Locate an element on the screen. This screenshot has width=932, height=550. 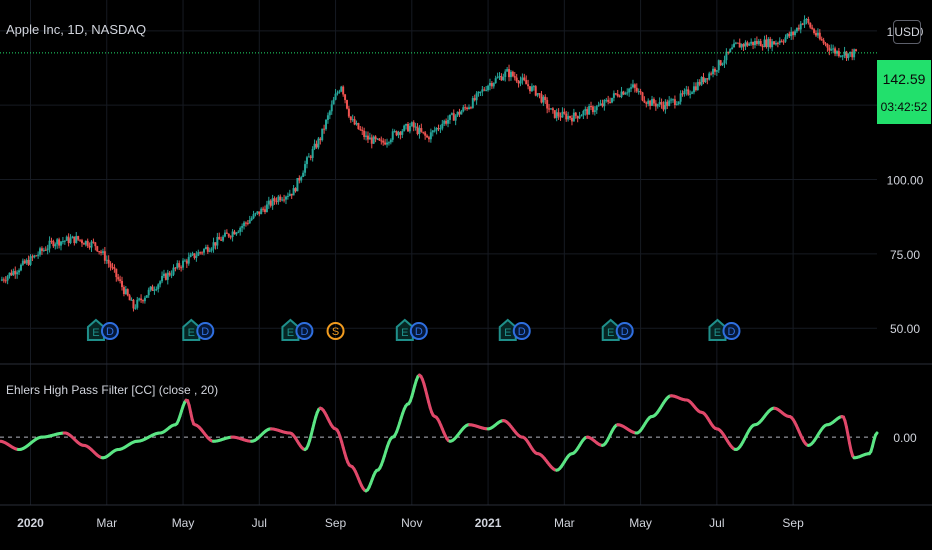
symbol-title: Apple Inc, 1D, NASDAQ is located at coordinates (76, 29).